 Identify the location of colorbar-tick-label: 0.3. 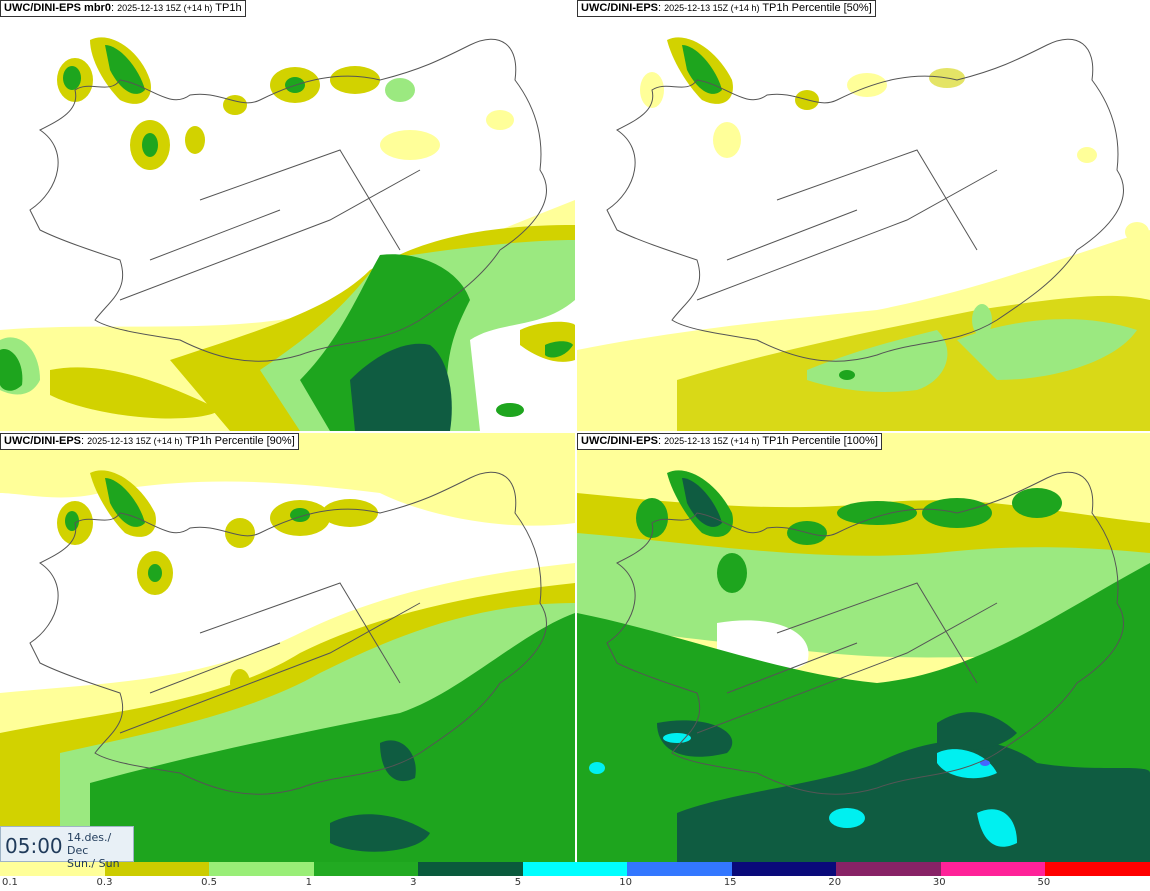
(104, 882).